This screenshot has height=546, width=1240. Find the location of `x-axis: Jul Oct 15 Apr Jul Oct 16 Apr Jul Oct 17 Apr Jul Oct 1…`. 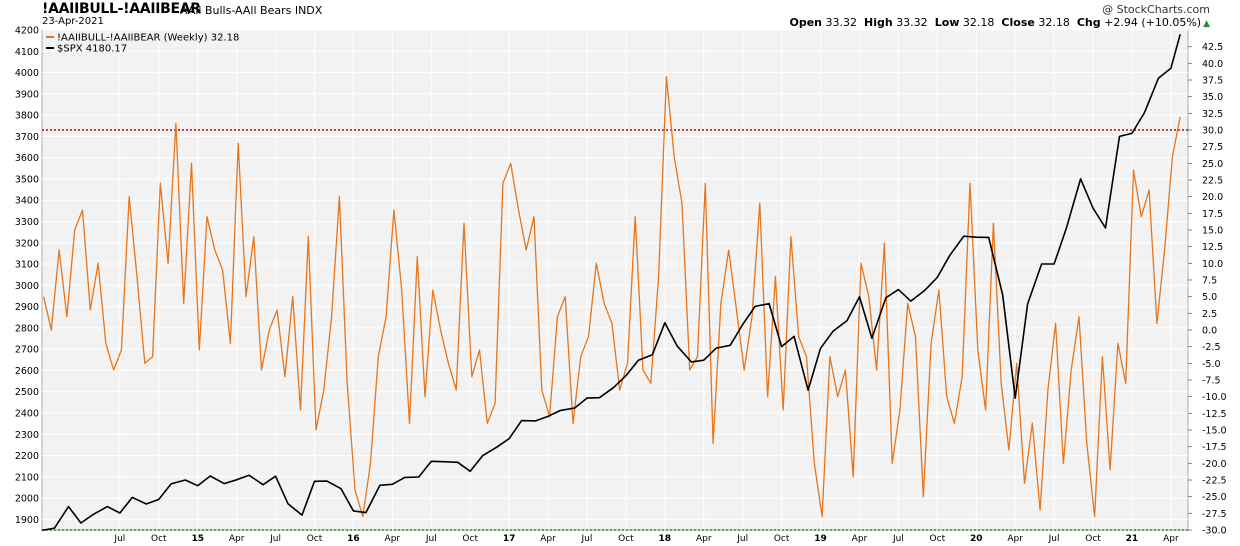

x-axis: Jul Oct 15 Apr Jul Oct 16 Apr Jul Oct 17 Apr Jul Oct 1… is located at coordinates (646, 539).